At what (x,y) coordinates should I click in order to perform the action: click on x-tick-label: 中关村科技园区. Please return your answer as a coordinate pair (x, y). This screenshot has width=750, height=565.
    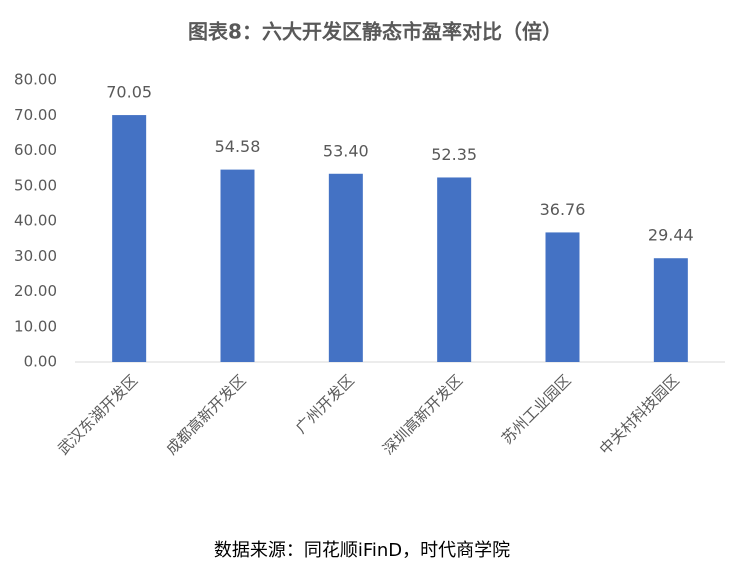
    Looking at the image, I should click on (639, 414).